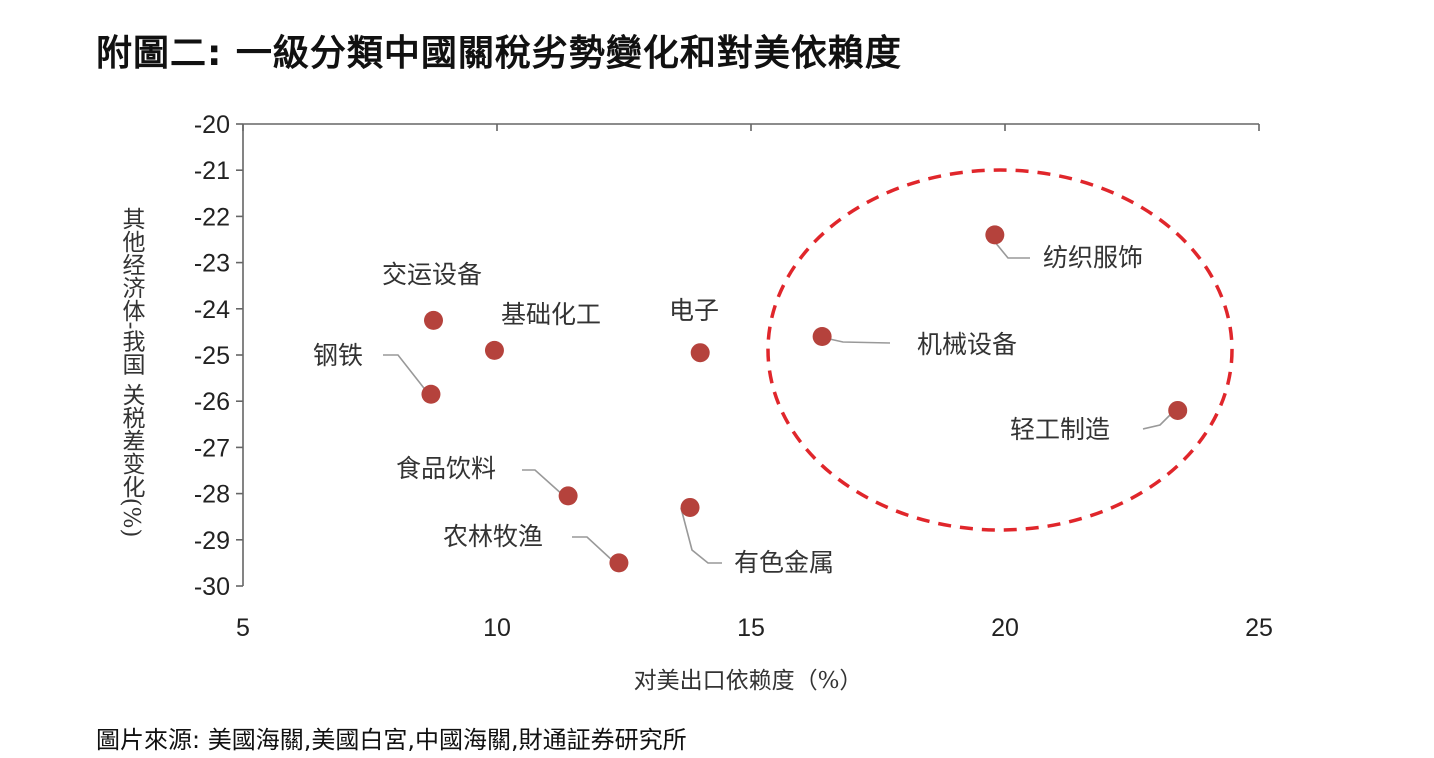 This screenshot has width=1434, height=758. Describe the element at coordinates (212, 587) in the screenshot. I see `y-tick-label: -30` at that location.